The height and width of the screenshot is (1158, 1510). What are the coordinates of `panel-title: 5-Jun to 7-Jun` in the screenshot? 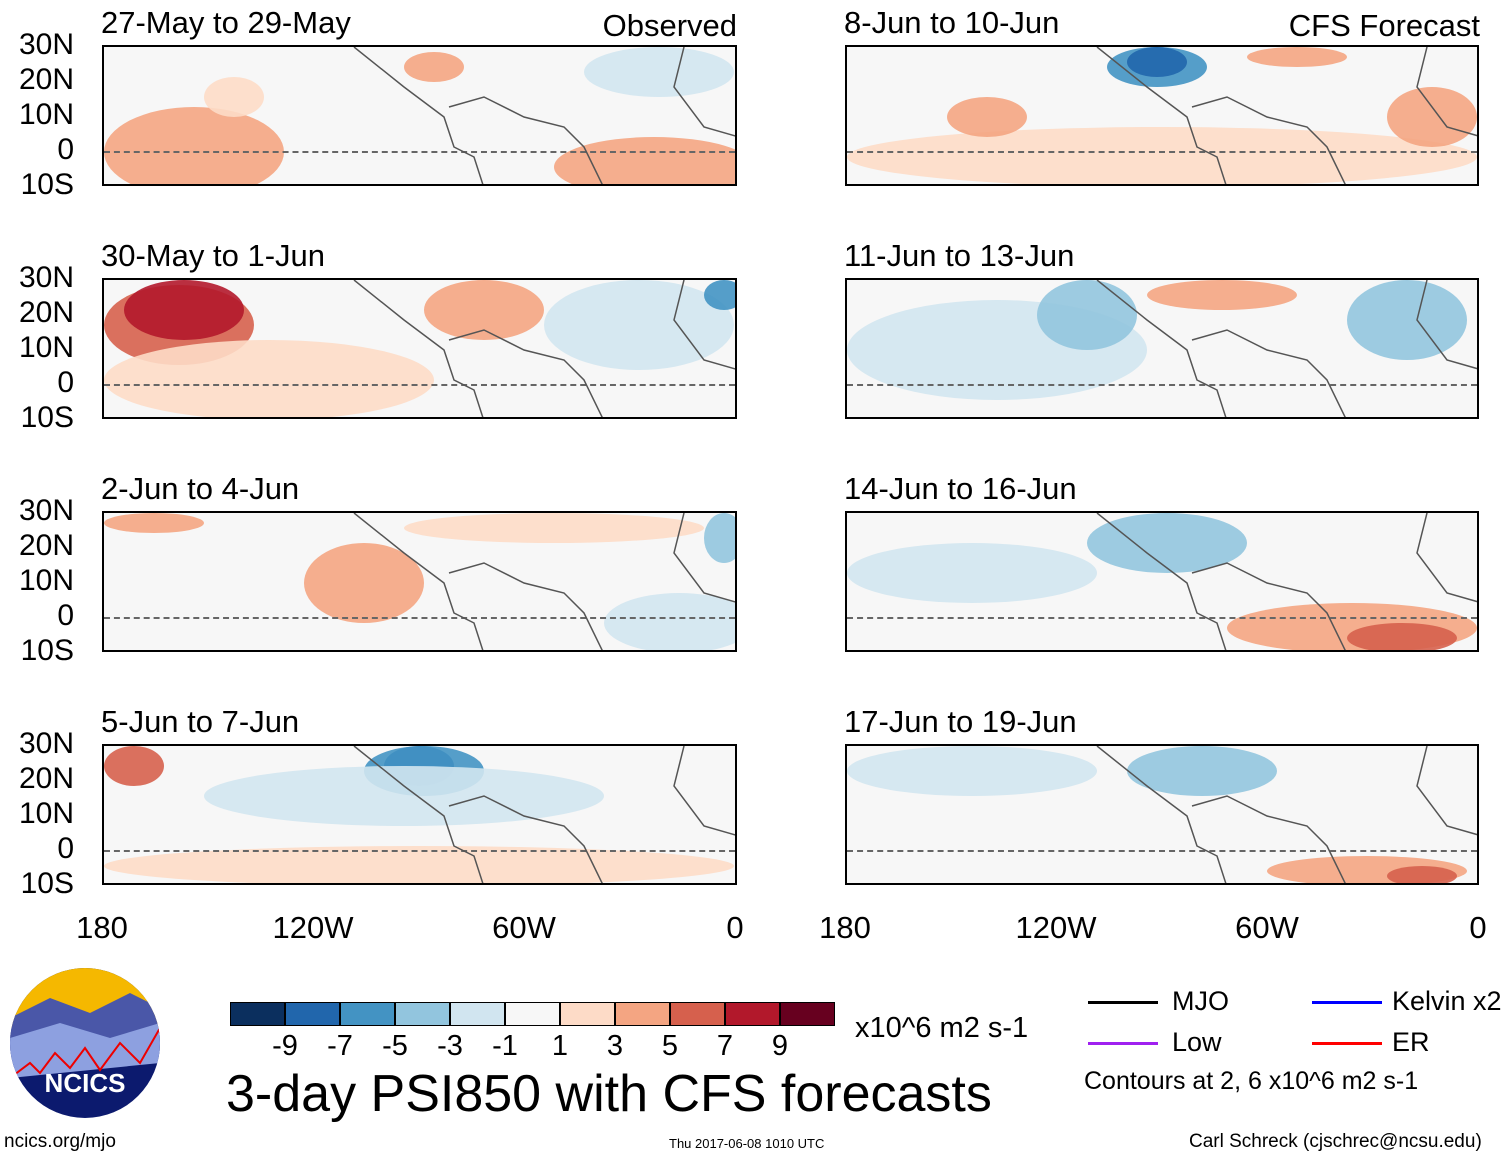 It's located at (200, 721).